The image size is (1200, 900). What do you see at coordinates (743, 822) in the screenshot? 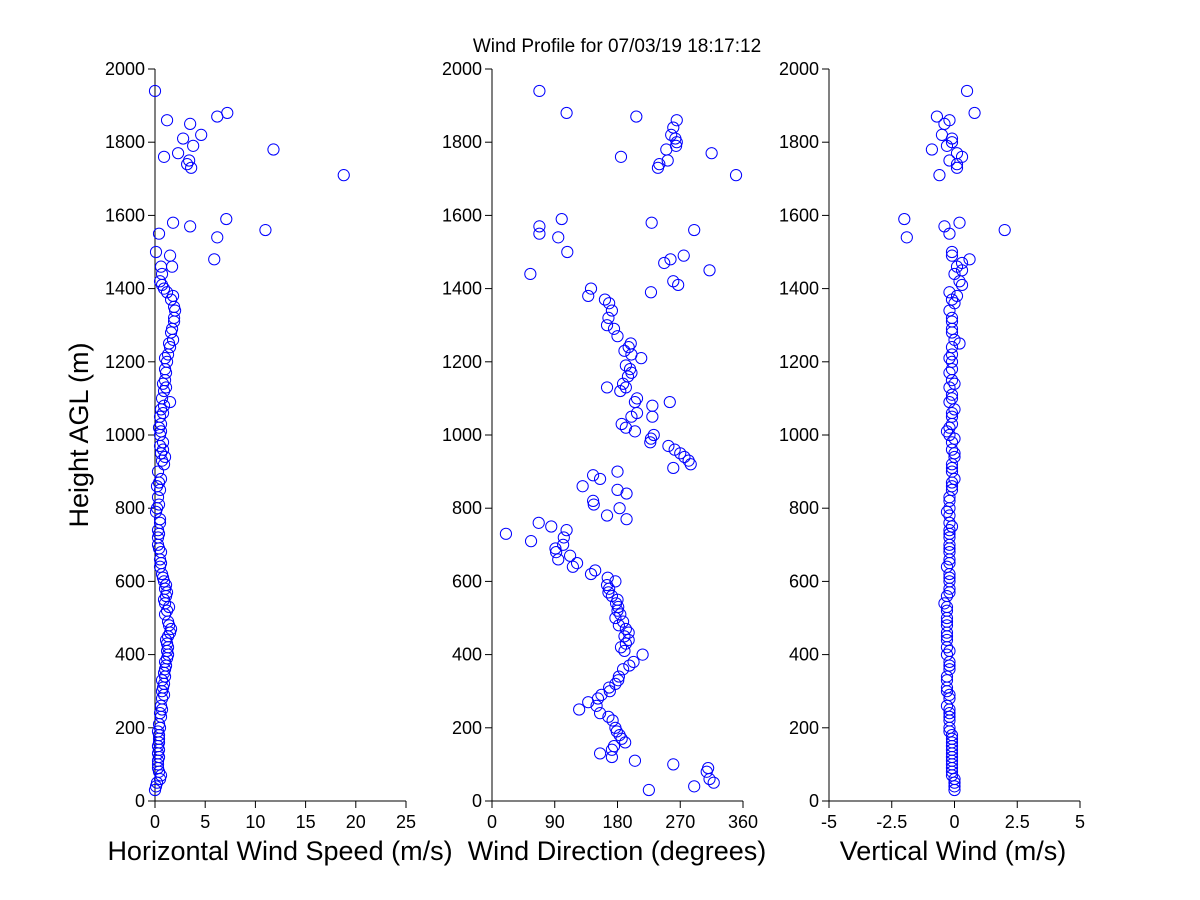
I see `direction-x-tick-label: 360` at bounding box center [743, 822].